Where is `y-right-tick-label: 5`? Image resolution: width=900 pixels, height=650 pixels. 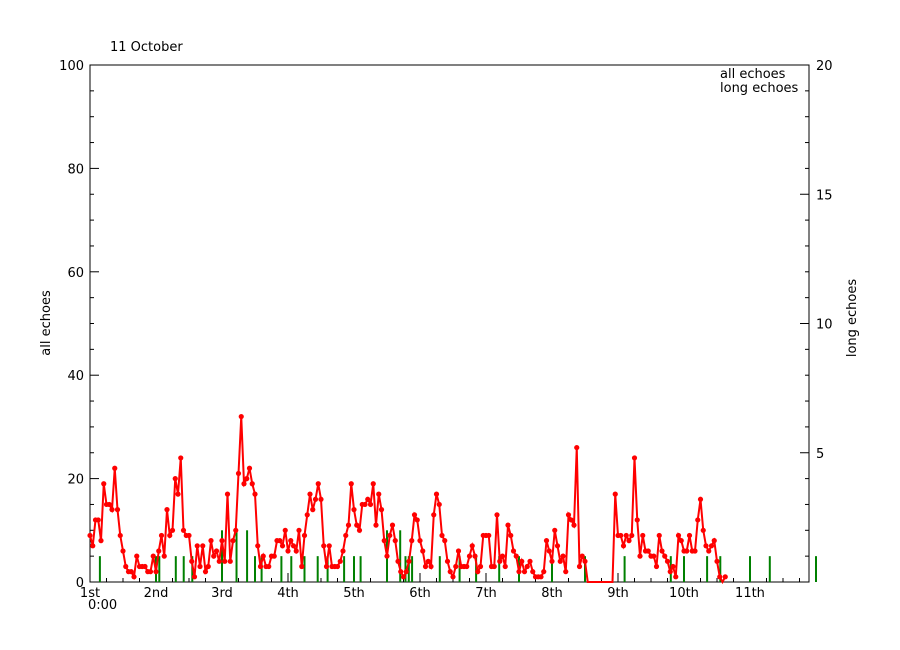
y-right-tick-label: 5 is located at coordinates (820, 454).